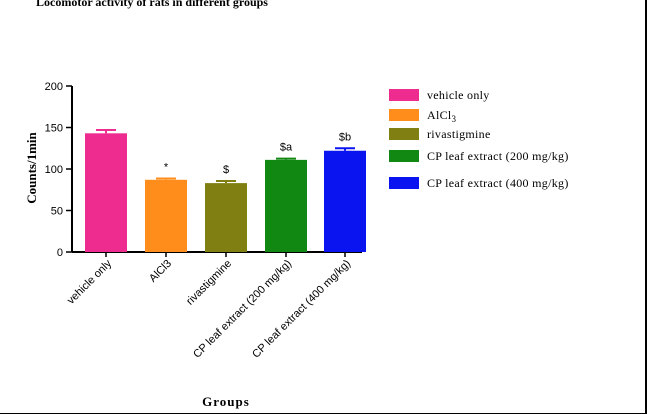  Describe the element at coordinates (242, 309) in the screenshot. I see `x-tick-label: CP leaf extract (200 mg/kg)` at that location.